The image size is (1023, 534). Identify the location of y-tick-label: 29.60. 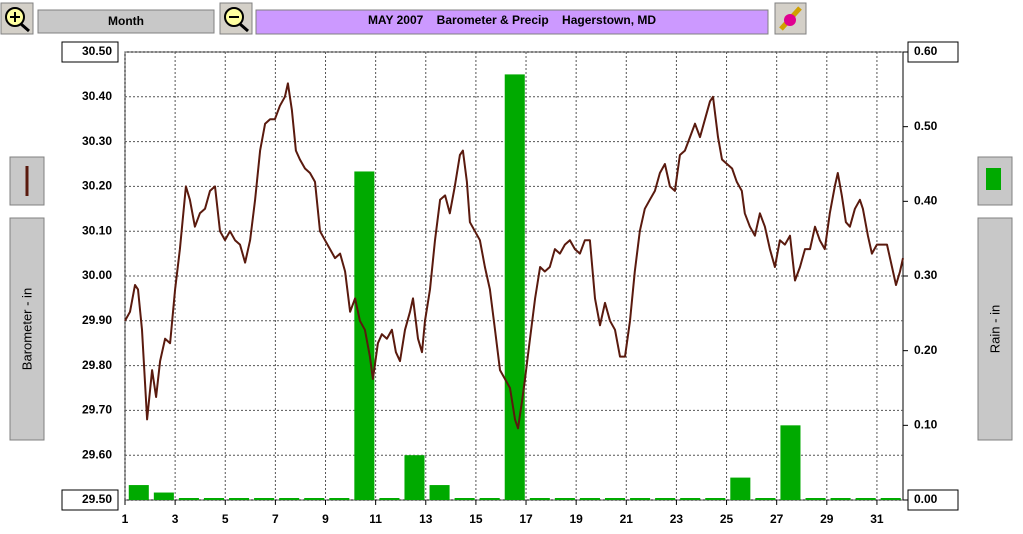
(97, 454).